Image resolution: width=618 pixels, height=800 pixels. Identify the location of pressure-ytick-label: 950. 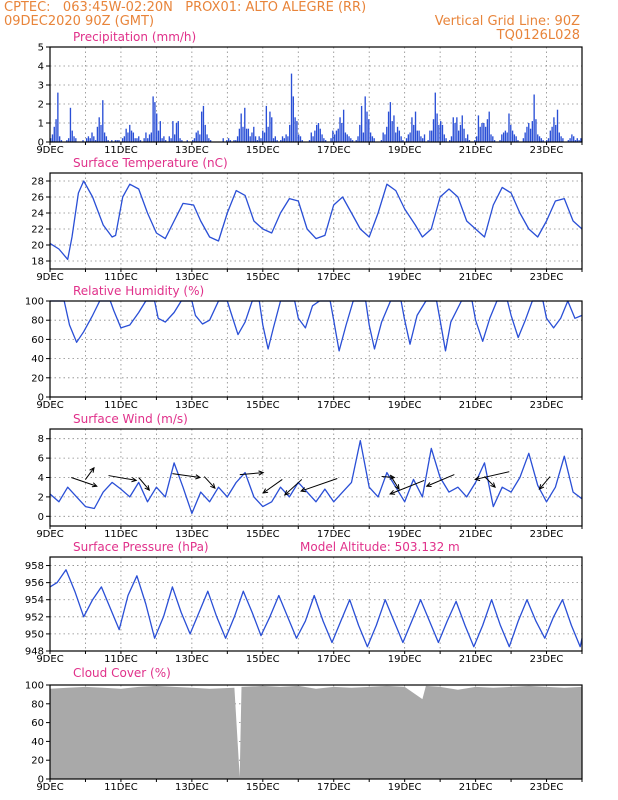
(34, 634).